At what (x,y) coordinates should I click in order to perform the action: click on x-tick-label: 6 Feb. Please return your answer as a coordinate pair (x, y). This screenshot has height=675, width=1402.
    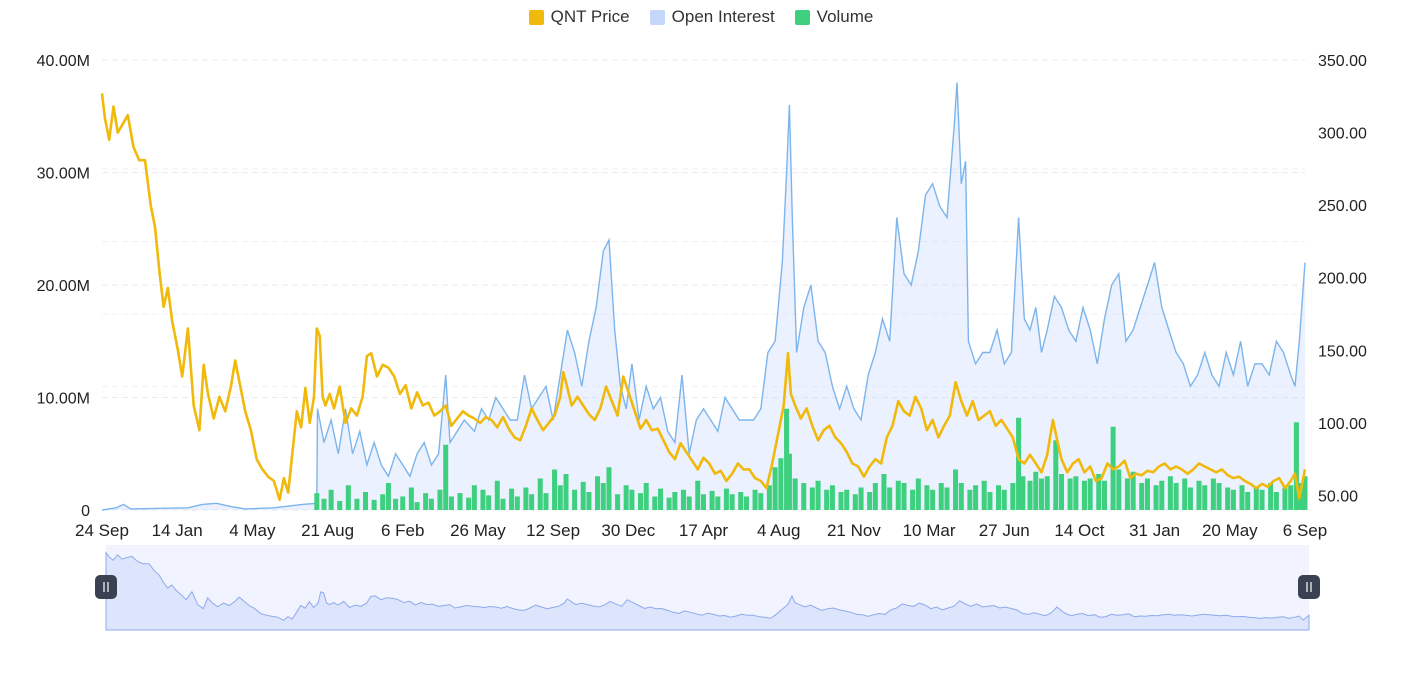
    Looking at the image, I should click on (402, 530).